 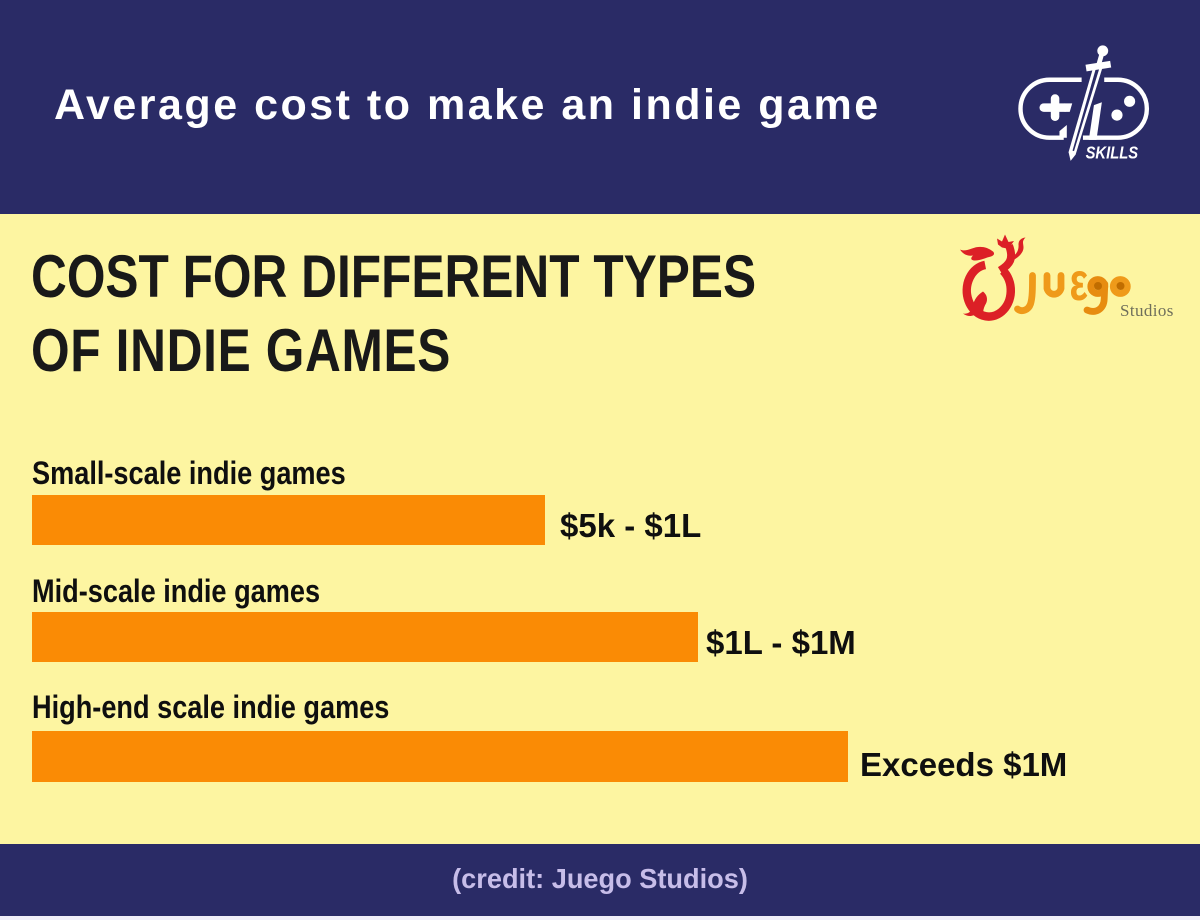 What do you see at coordinates (1112, 153) in the screenshot?
I see `svg-text: SKILLS` at bounding box center [1112, 153].